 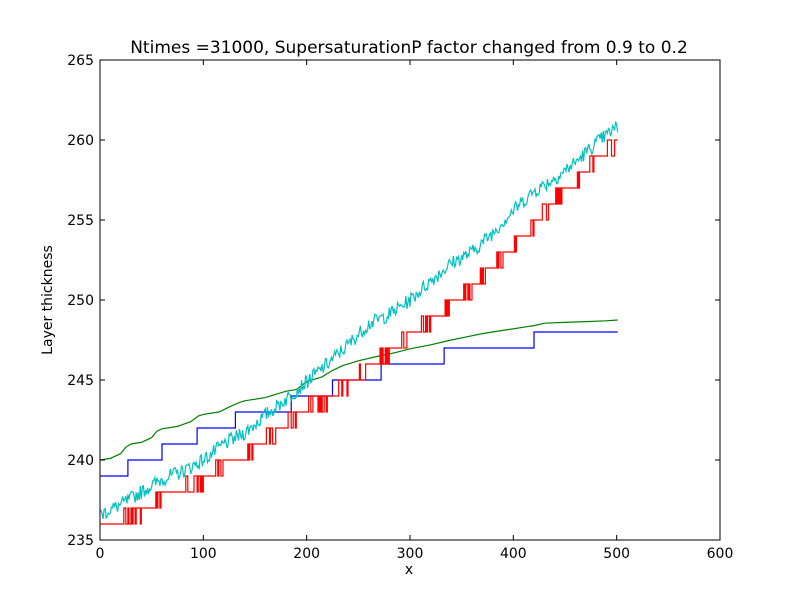 What do you see at coordinates (80, 381) in the screenshot?
I see `y-tick-label: 245` at bounding box center [80, 381].